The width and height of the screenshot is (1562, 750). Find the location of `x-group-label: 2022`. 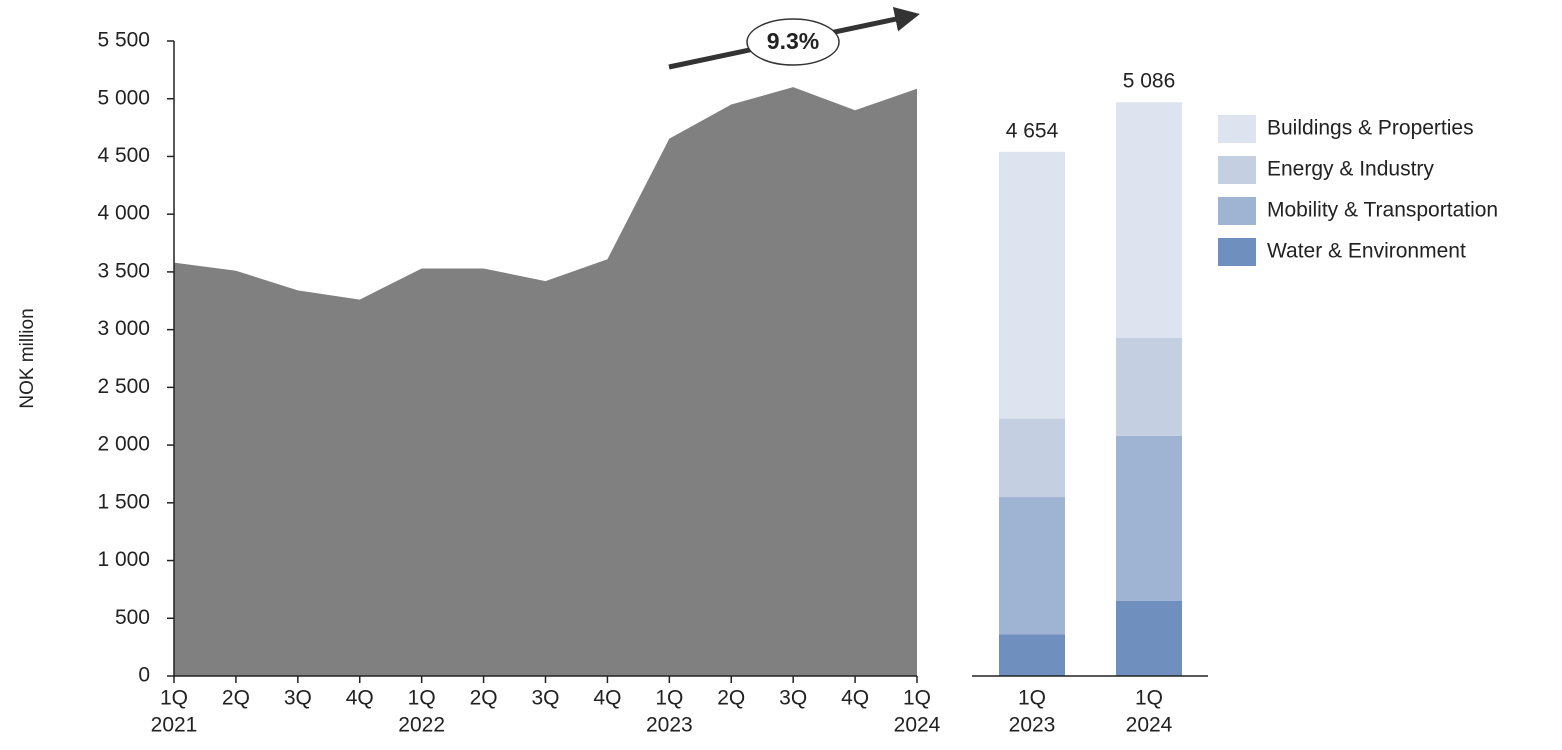

x-group-label: 2022 is located at coordinates (421, 725).